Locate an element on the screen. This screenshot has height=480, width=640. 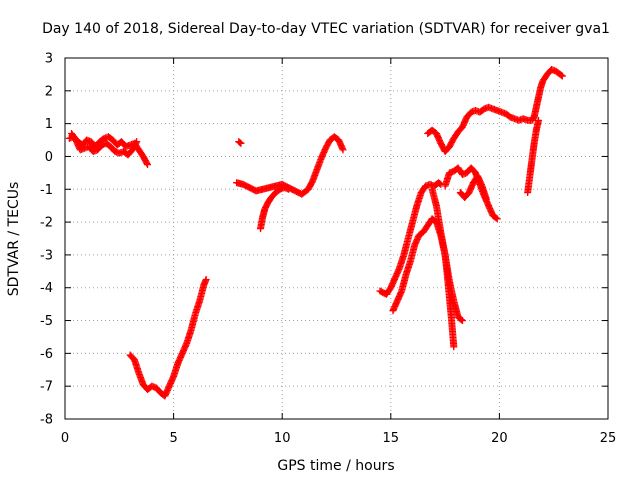
y-tick-label: 0 is located at coordinates (49, 157).